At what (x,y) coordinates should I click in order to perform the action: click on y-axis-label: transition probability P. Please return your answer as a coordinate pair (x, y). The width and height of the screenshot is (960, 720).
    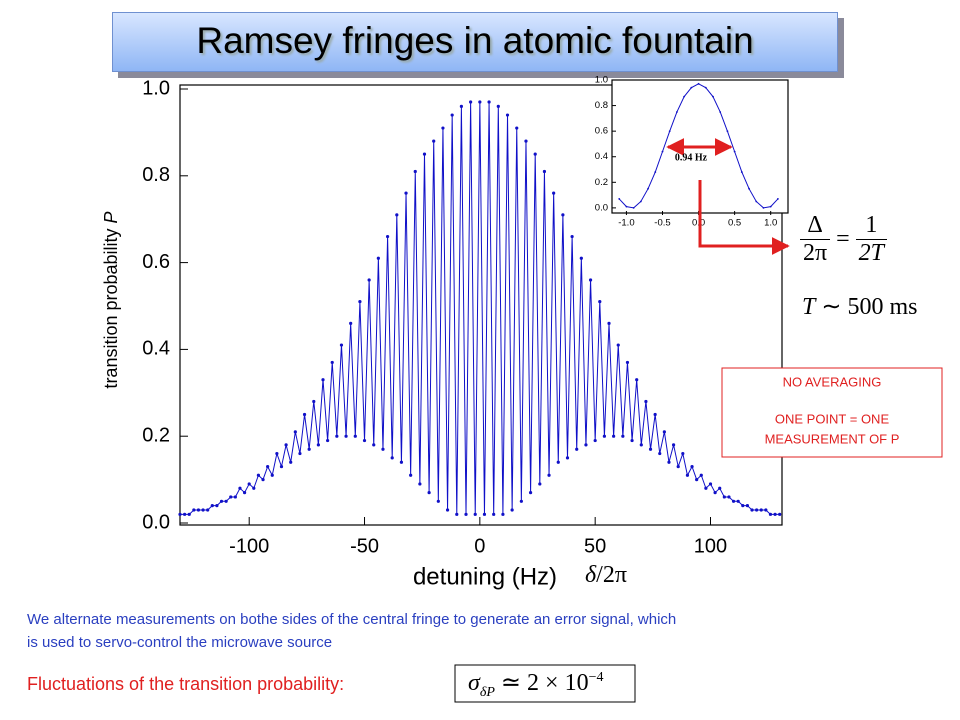
    Looking at the image, I should click on (111, 299).